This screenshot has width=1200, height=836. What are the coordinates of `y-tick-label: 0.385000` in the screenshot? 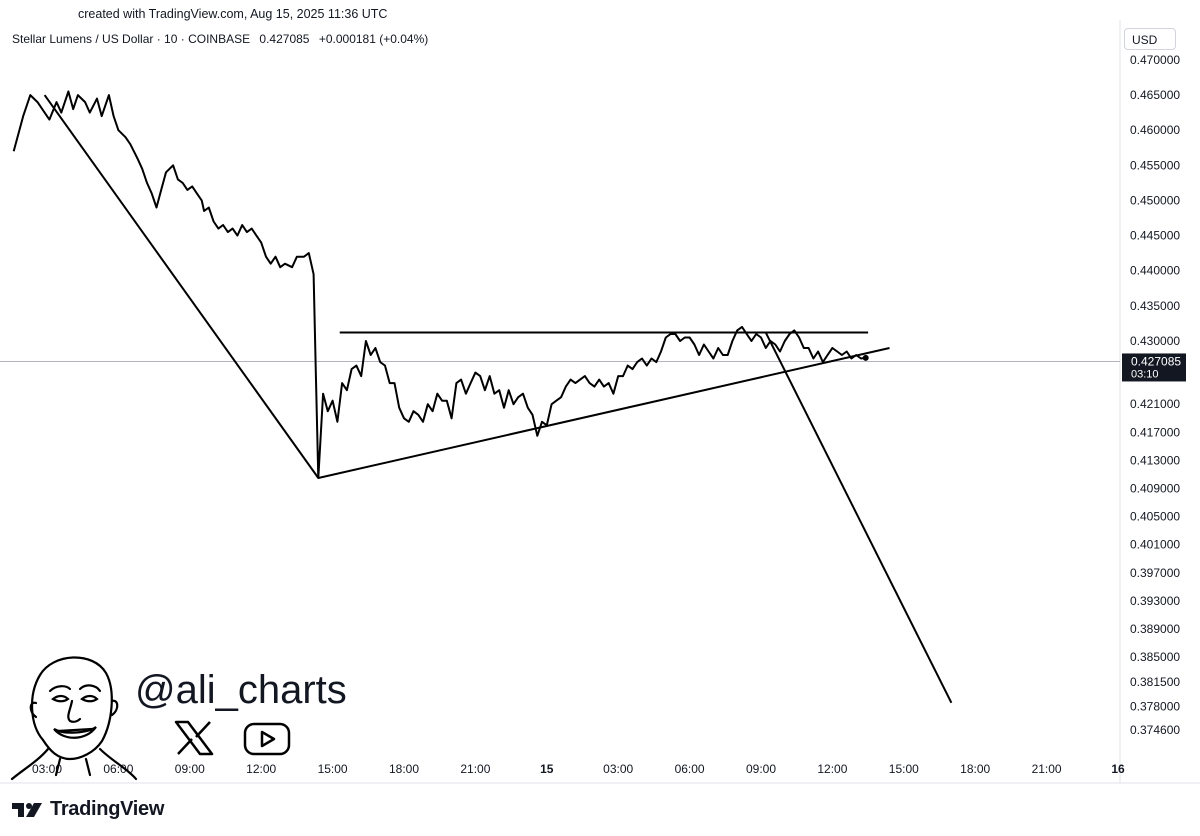 It's located at (1155, 657).